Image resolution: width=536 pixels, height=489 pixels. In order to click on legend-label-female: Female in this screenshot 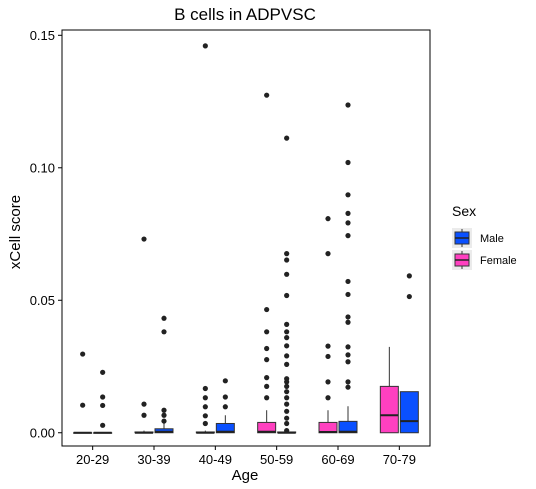, I will do `click(498, 261)`.